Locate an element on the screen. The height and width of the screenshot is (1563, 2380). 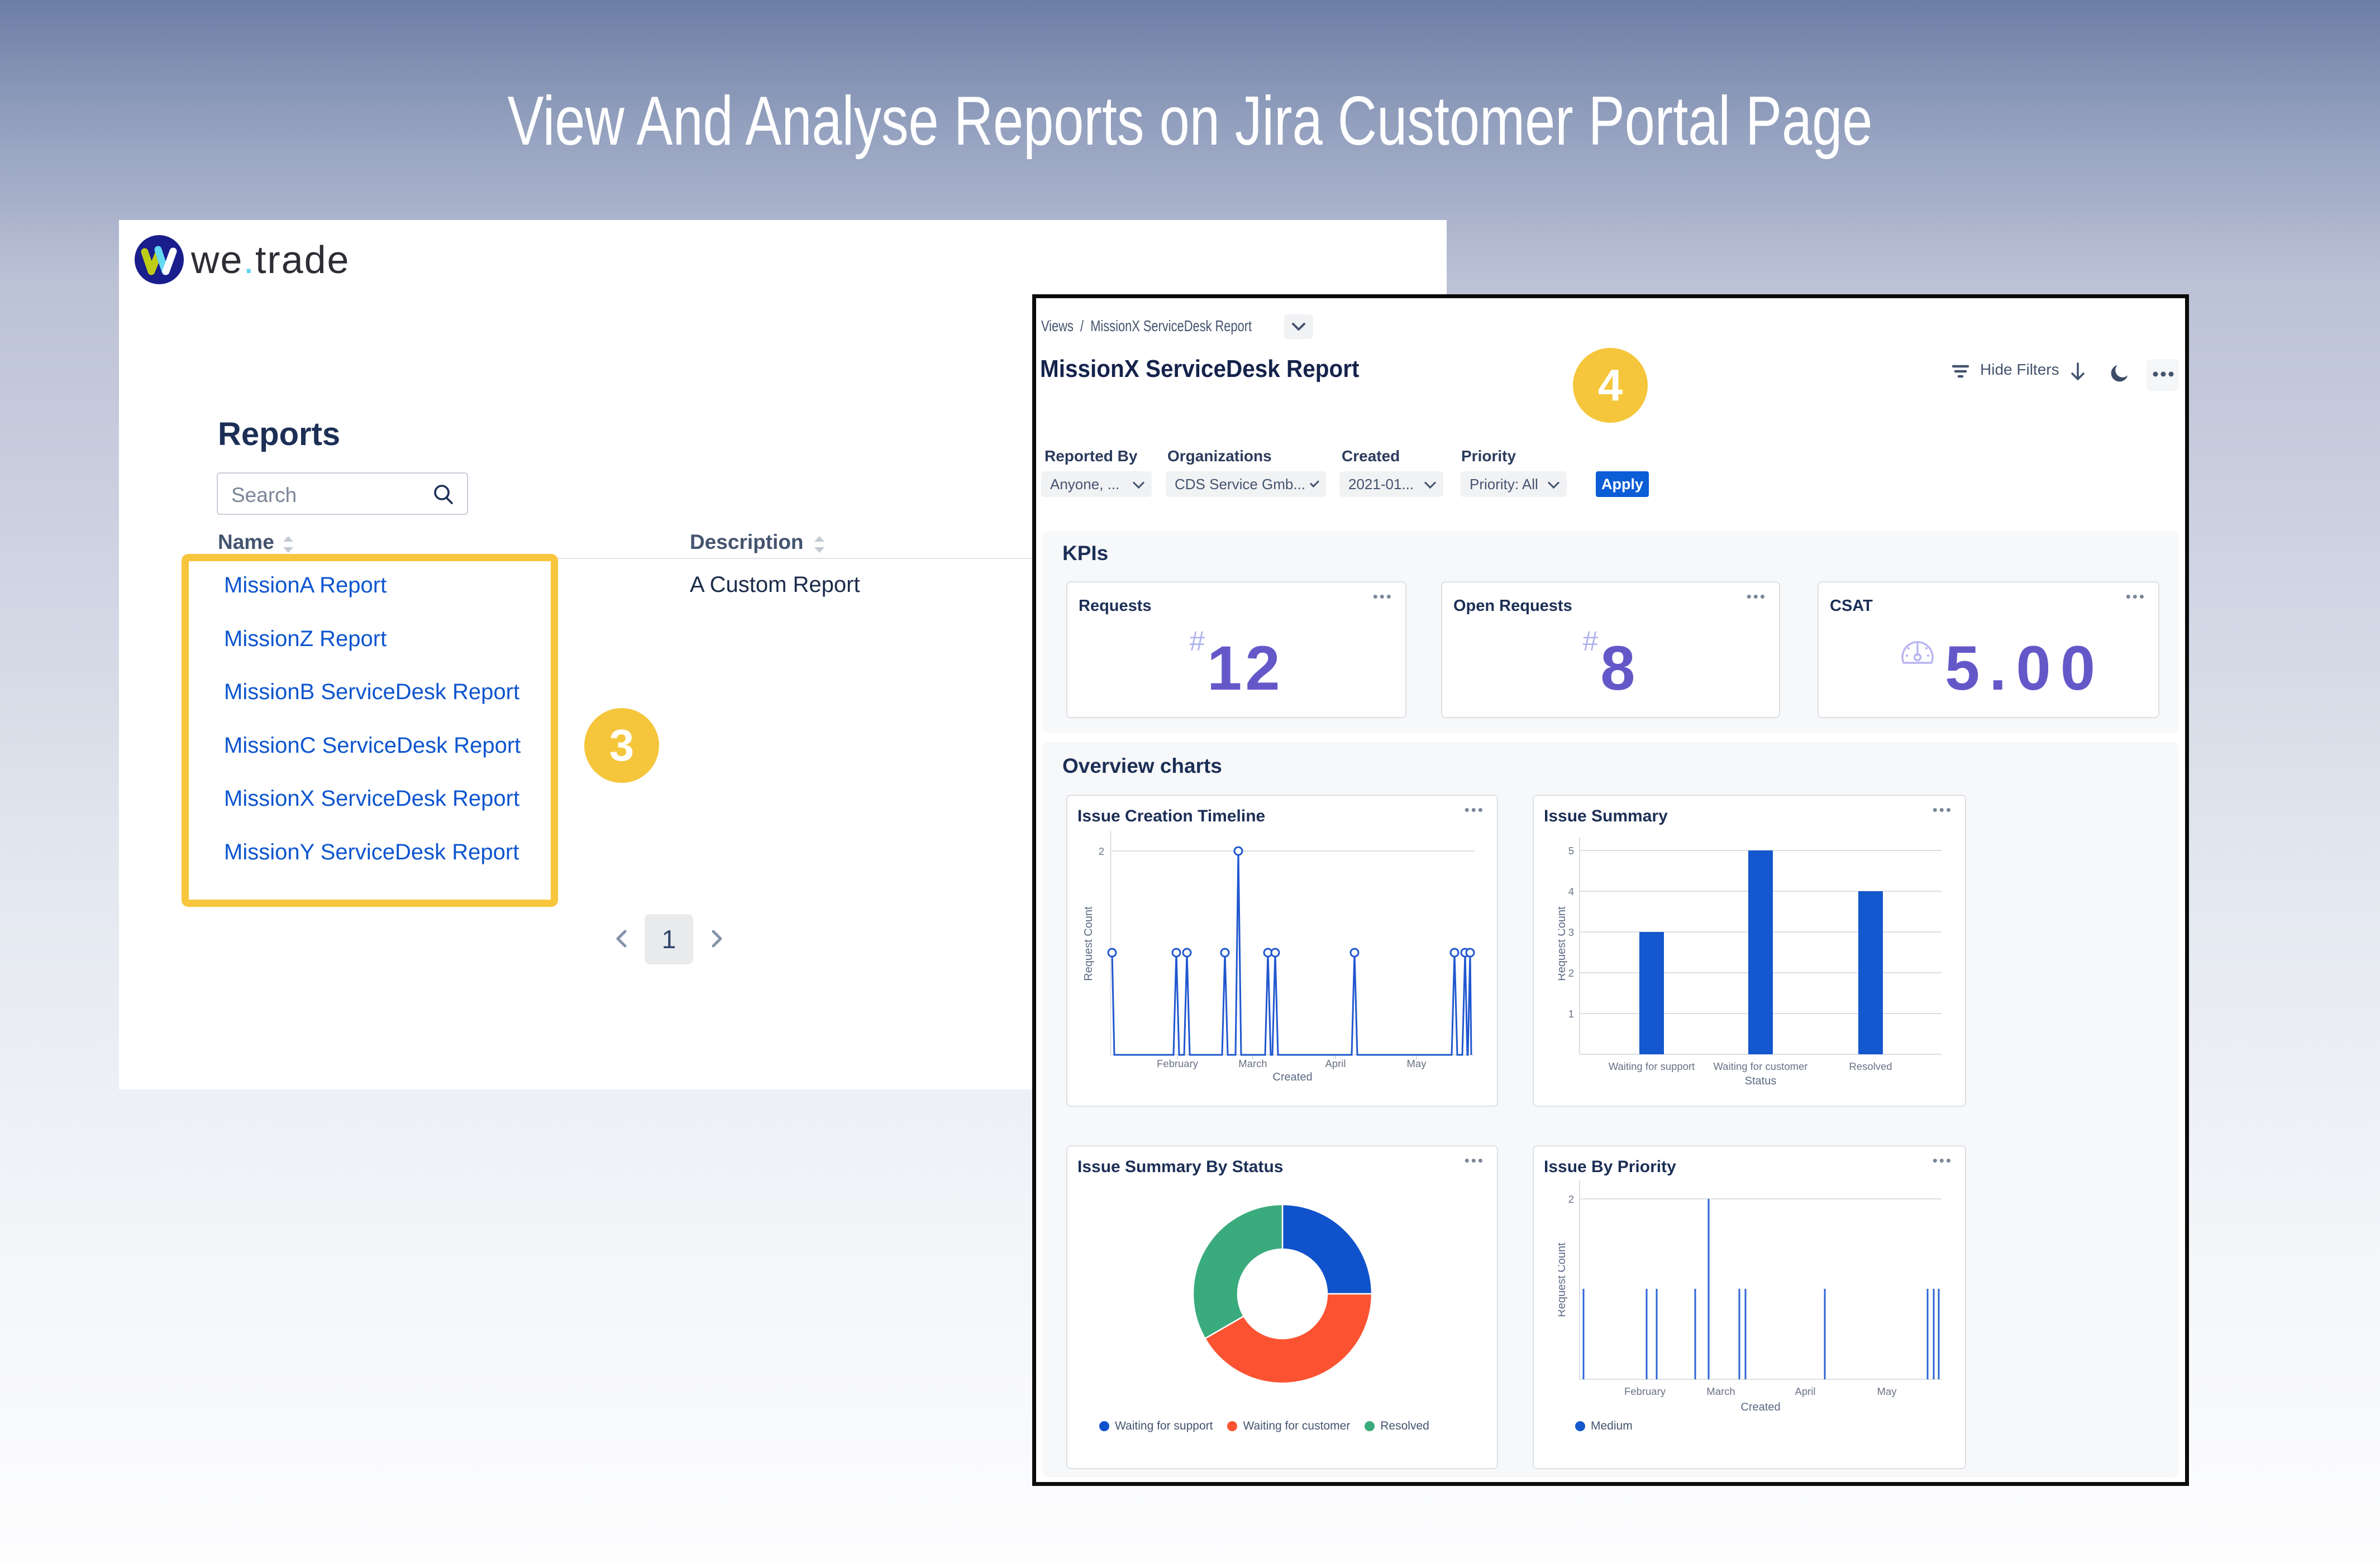
svg-text: Waiting for customer is located at coordinates (1761, 1066).